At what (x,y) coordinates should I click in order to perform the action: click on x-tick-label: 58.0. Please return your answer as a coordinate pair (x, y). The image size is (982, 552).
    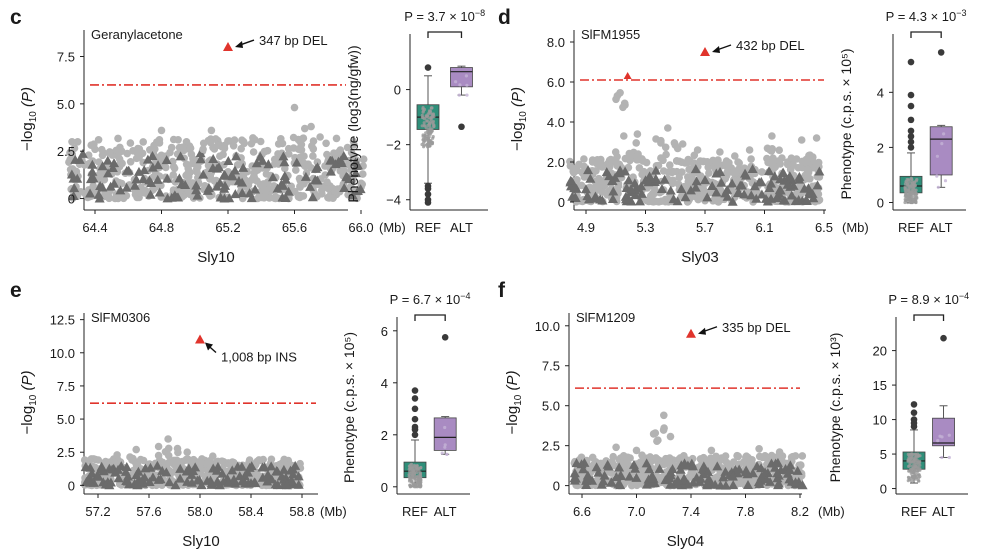
    Looking at the image, I should click on (199, 511).